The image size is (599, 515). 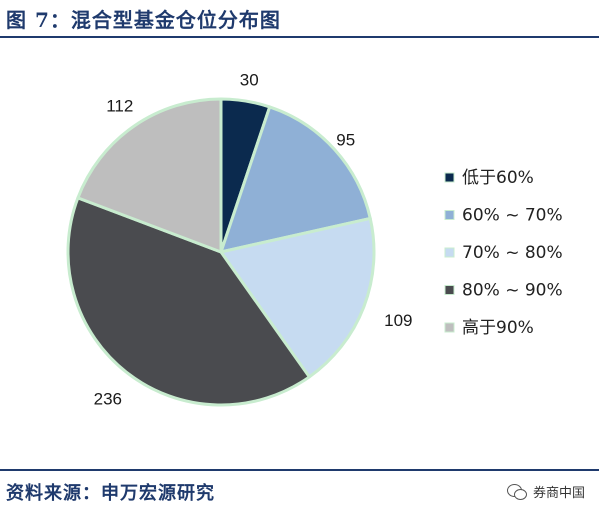 I want to click on data-label-slice-2: 95, so click(x=345, y=140).